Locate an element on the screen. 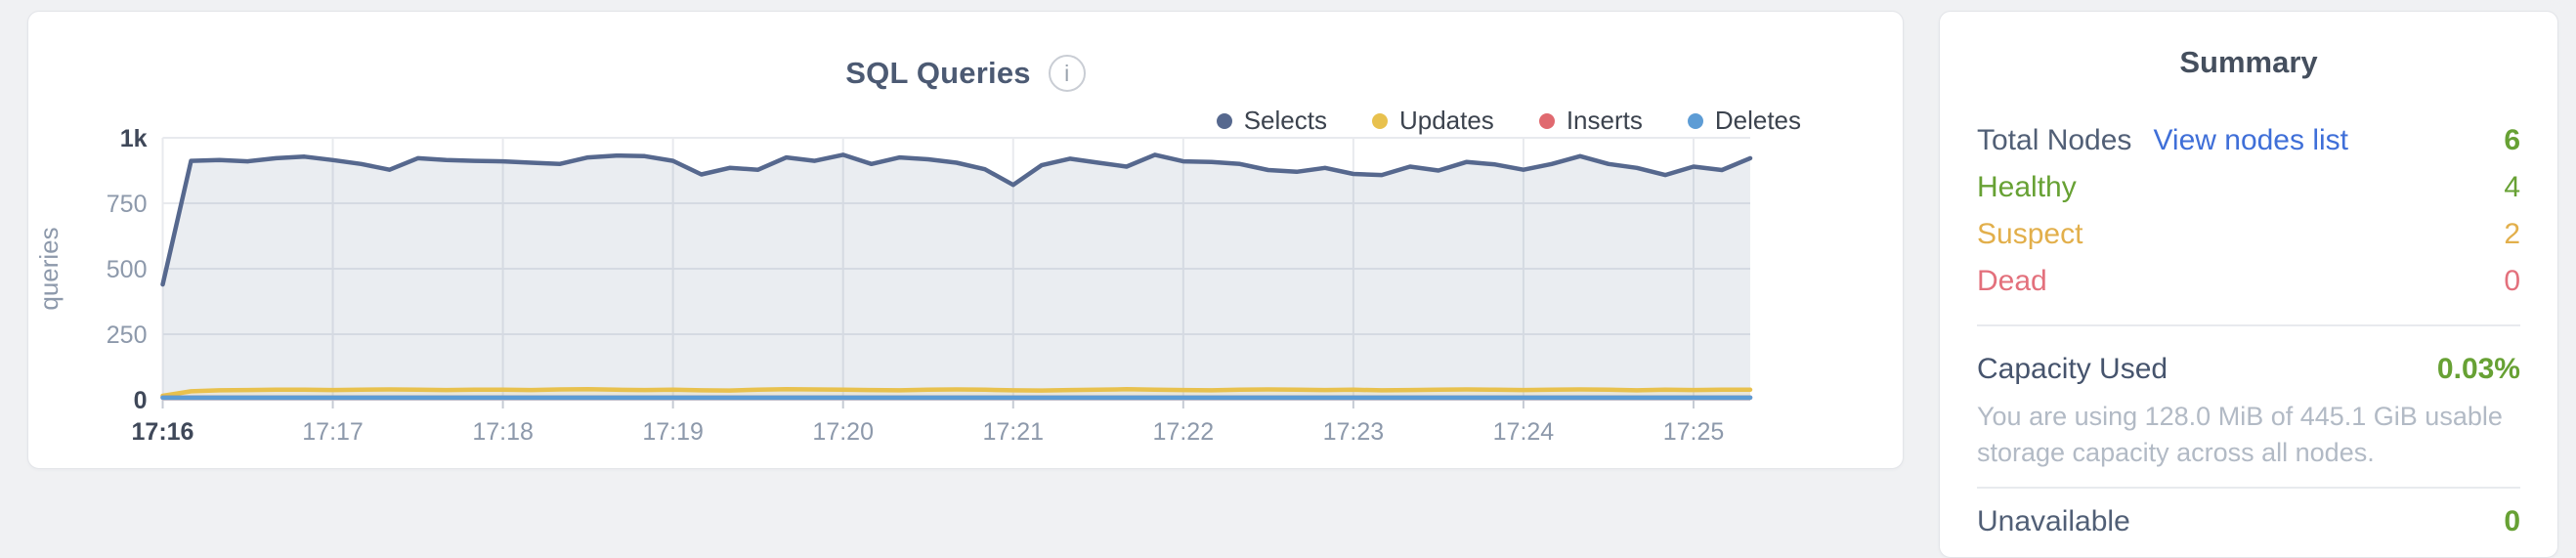  legend-item-label: Deletes is located at coordinates (1758, 121).